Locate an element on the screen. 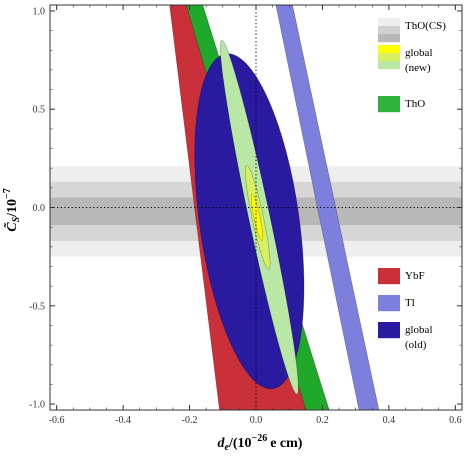 The width and height of the screenshot is (467, 460). x-tick-label: 0.6 is located at coordinates (455, 420).